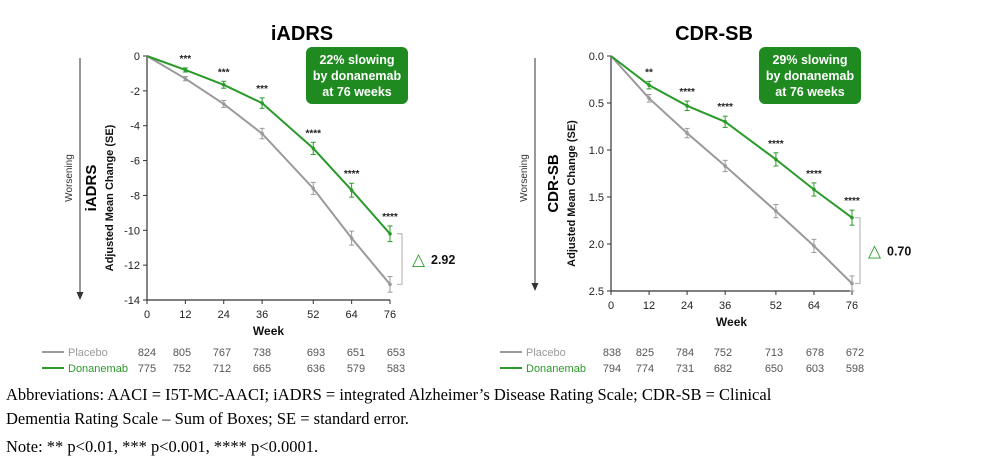 The image size is (981, 471). I want to click on slowing-callout-text: by donanemab, so click(810, 76).